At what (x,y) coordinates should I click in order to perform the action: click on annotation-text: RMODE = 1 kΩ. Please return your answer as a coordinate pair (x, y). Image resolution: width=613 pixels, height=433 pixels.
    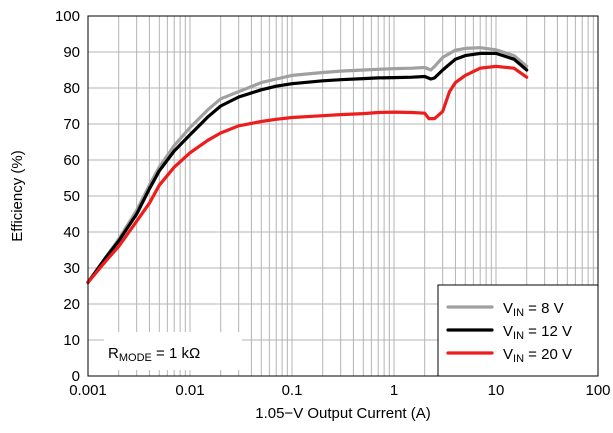
    Looking at the image, I should click on (154, 354).